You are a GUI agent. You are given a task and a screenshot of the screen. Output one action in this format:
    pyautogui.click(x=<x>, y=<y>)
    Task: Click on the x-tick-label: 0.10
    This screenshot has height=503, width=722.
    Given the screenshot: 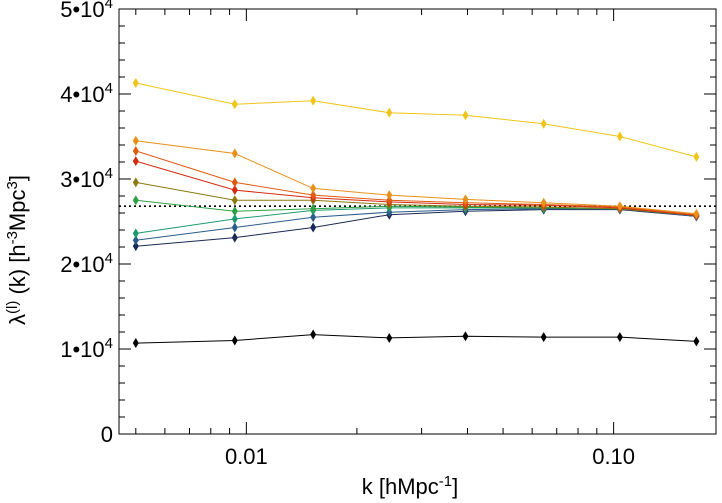 What is the action you would take?
    pyautogui.click(x=613, y=456)
    